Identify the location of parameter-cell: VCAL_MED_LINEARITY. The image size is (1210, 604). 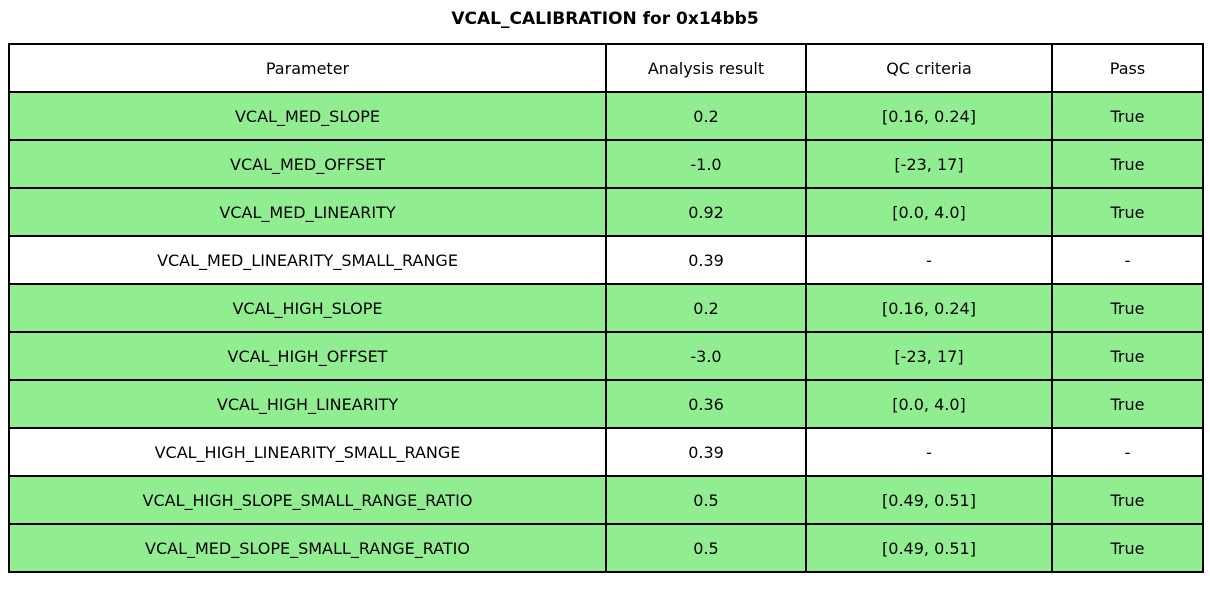
(307, 212).